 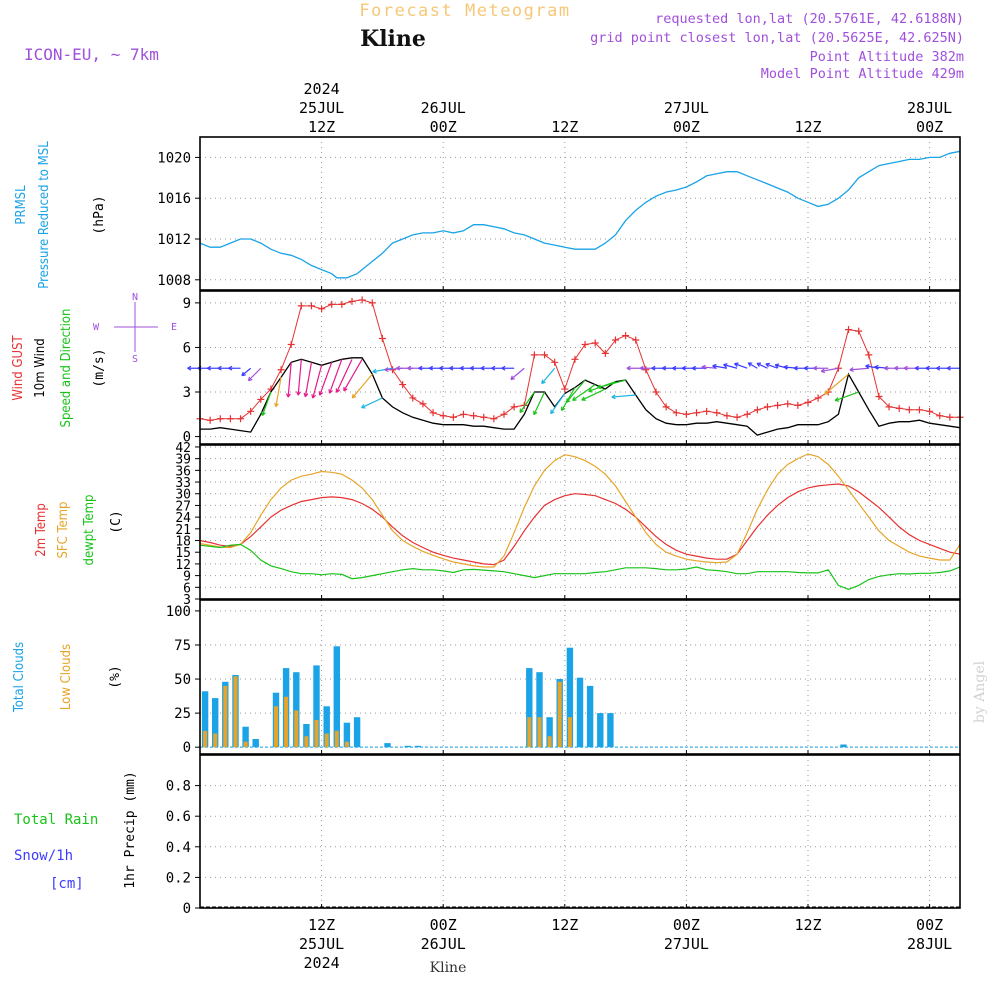 What do you see at coordinates (321, 108) in the screenshot?
I see `top-time-label: 25JUL` at bounding box center [321, 108].